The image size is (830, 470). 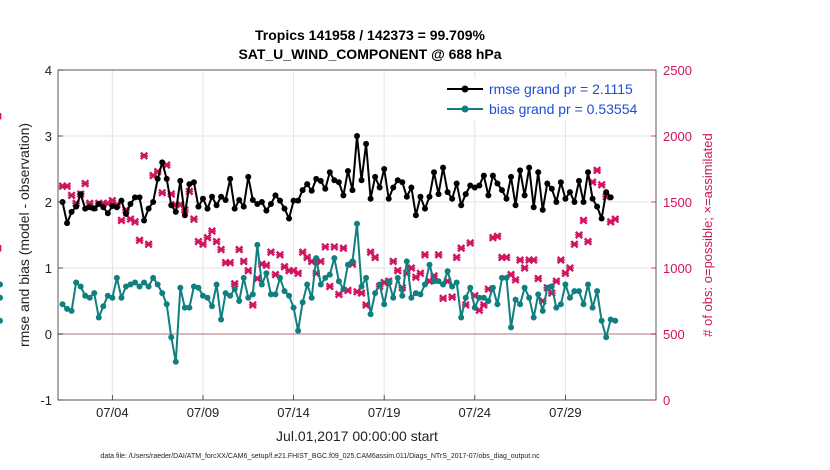 I want to click on left-axis-ticks: -1 0 1 2 3 4, so click(x=51, y=235).